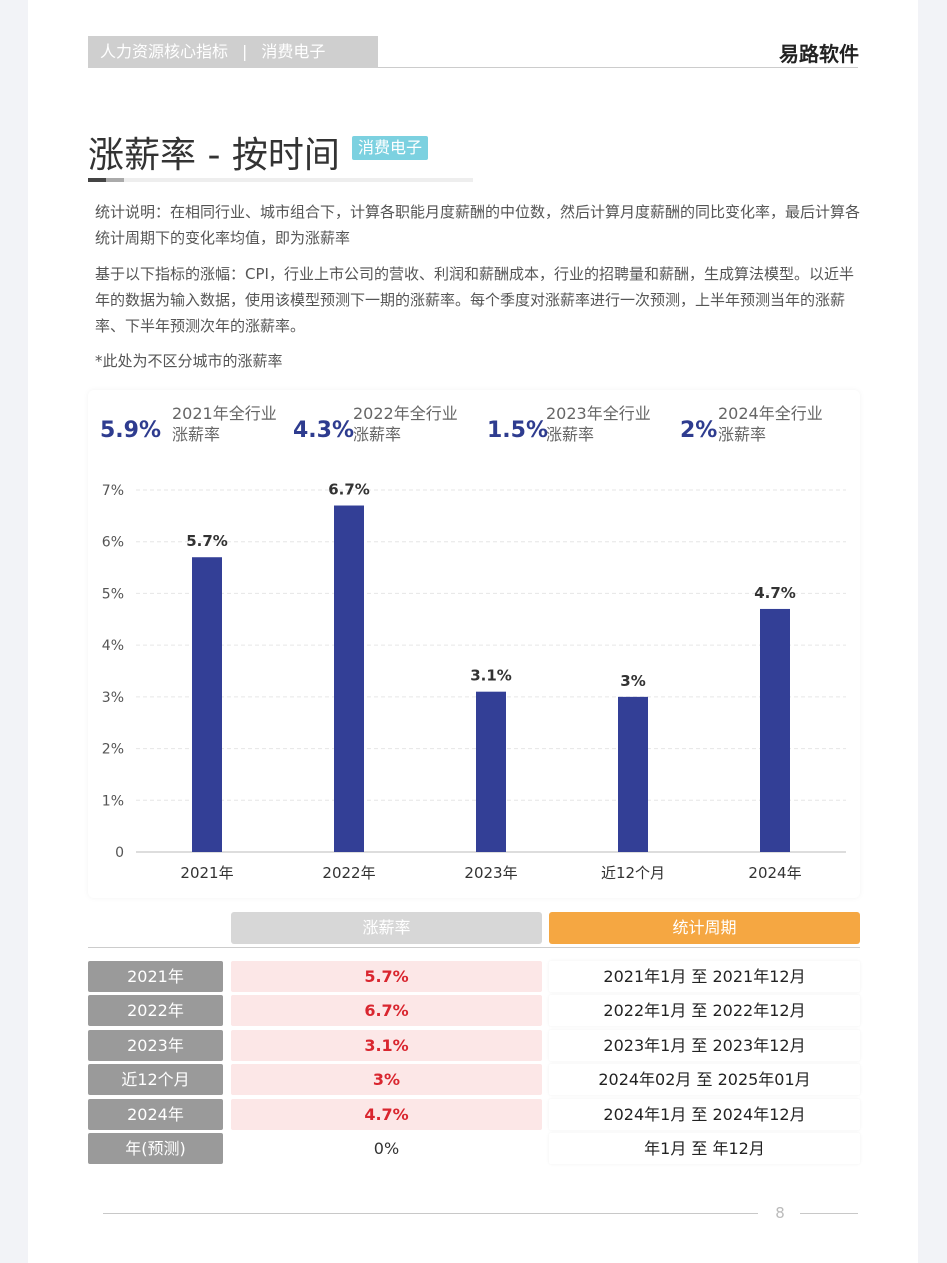  What do you see at coordinates (704, 928) in the screenshot?
I see `table-header-period: 统计周期` at bounding box center [704, 928].